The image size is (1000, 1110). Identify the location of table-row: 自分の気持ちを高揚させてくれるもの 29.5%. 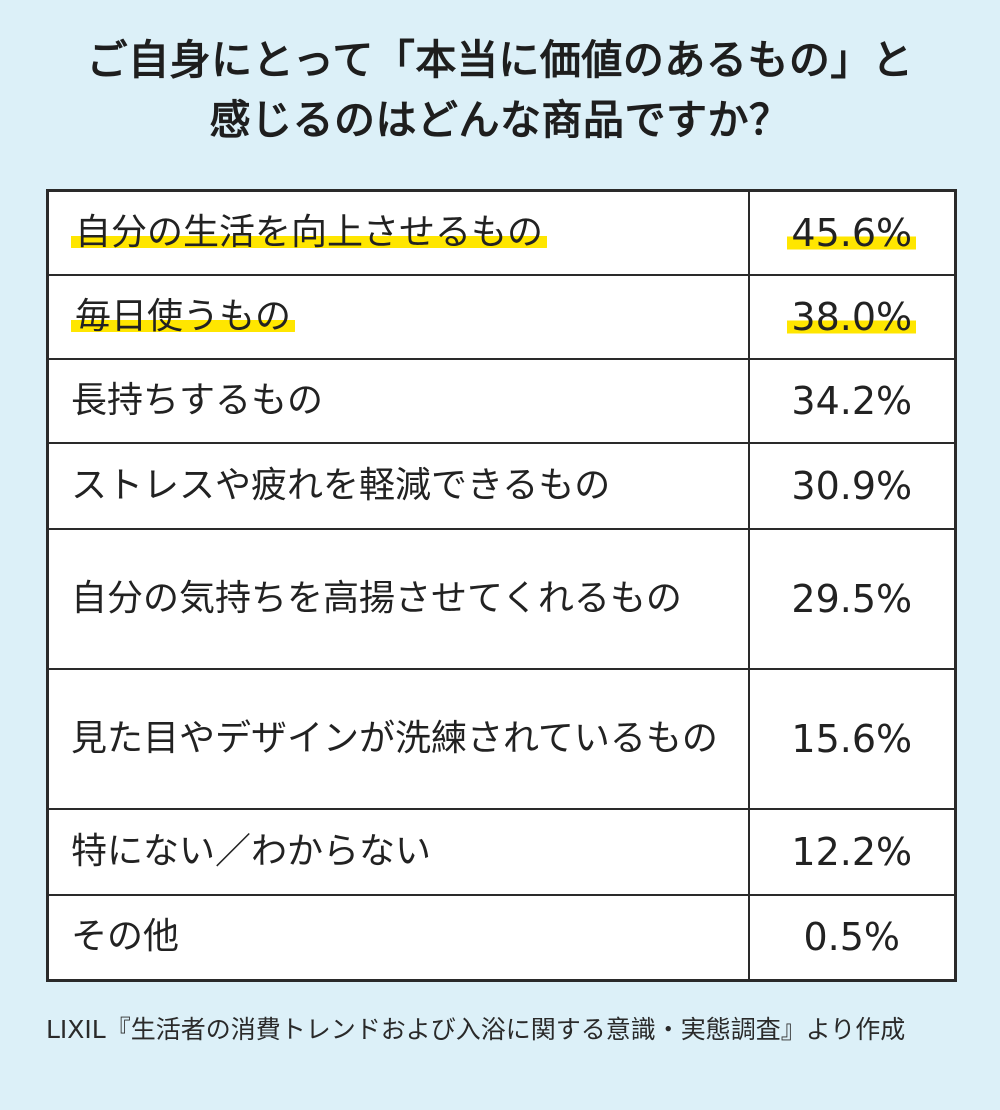
(501, 598).